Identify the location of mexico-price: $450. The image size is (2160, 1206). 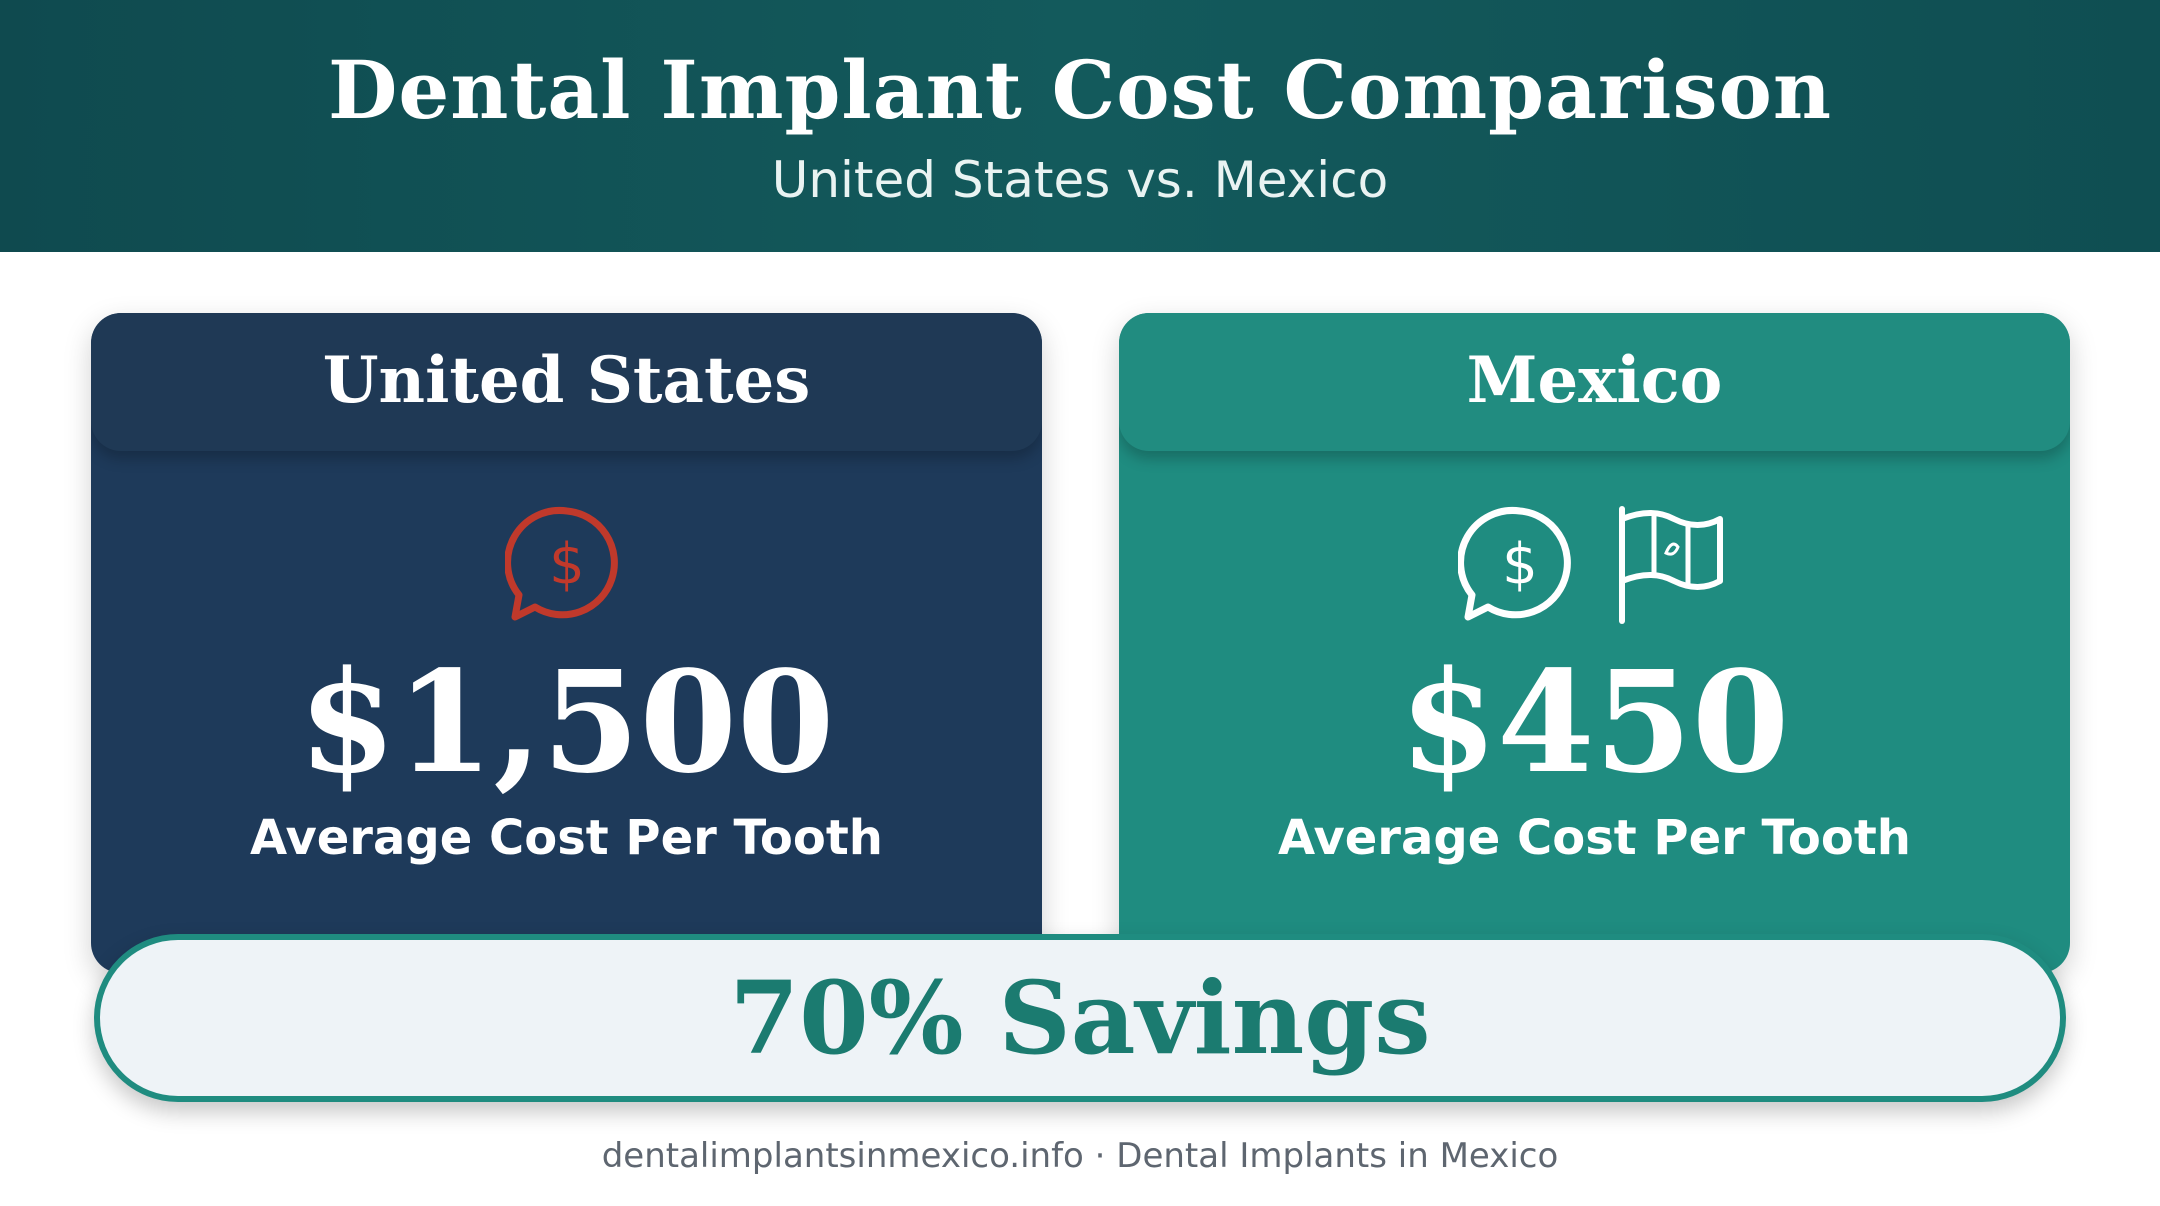
(1594, 723).